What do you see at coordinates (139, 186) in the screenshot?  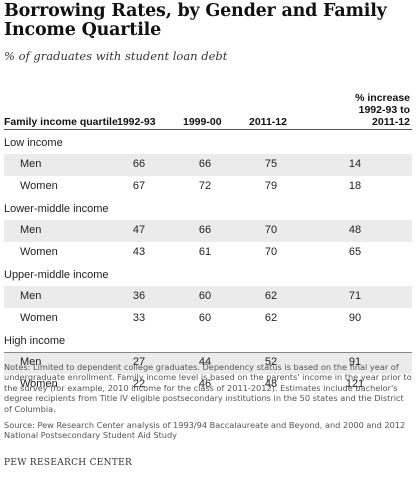 I see `cell-value: 67` at bounding box center [139, 186].